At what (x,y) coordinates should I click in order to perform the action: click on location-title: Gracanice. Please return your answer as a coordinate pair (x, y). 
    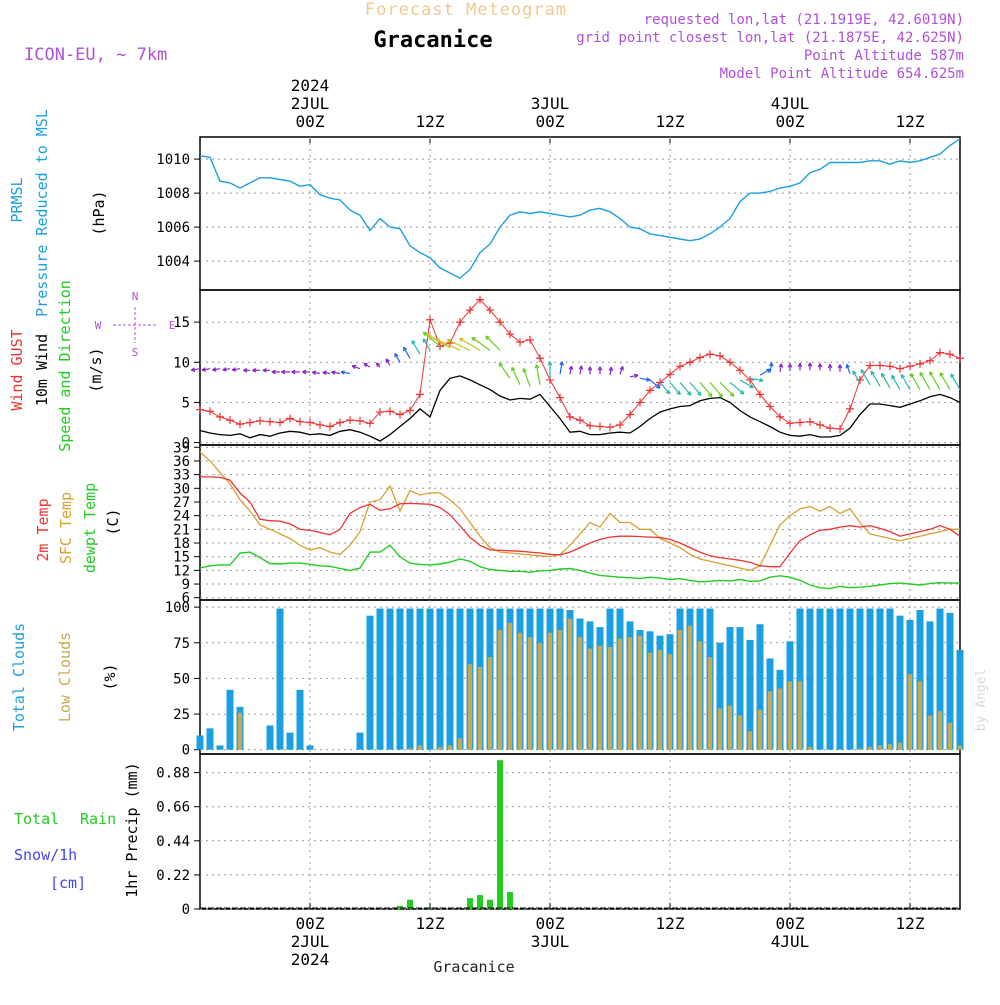
    Looking at the image, I should click on (432, 40).